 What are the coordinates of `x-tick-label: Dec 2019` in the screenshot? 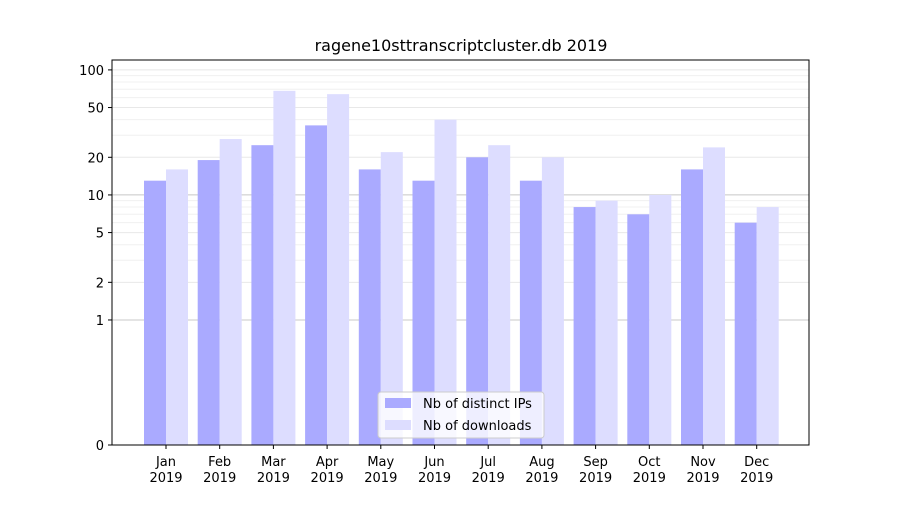 It's located at (756, 470).